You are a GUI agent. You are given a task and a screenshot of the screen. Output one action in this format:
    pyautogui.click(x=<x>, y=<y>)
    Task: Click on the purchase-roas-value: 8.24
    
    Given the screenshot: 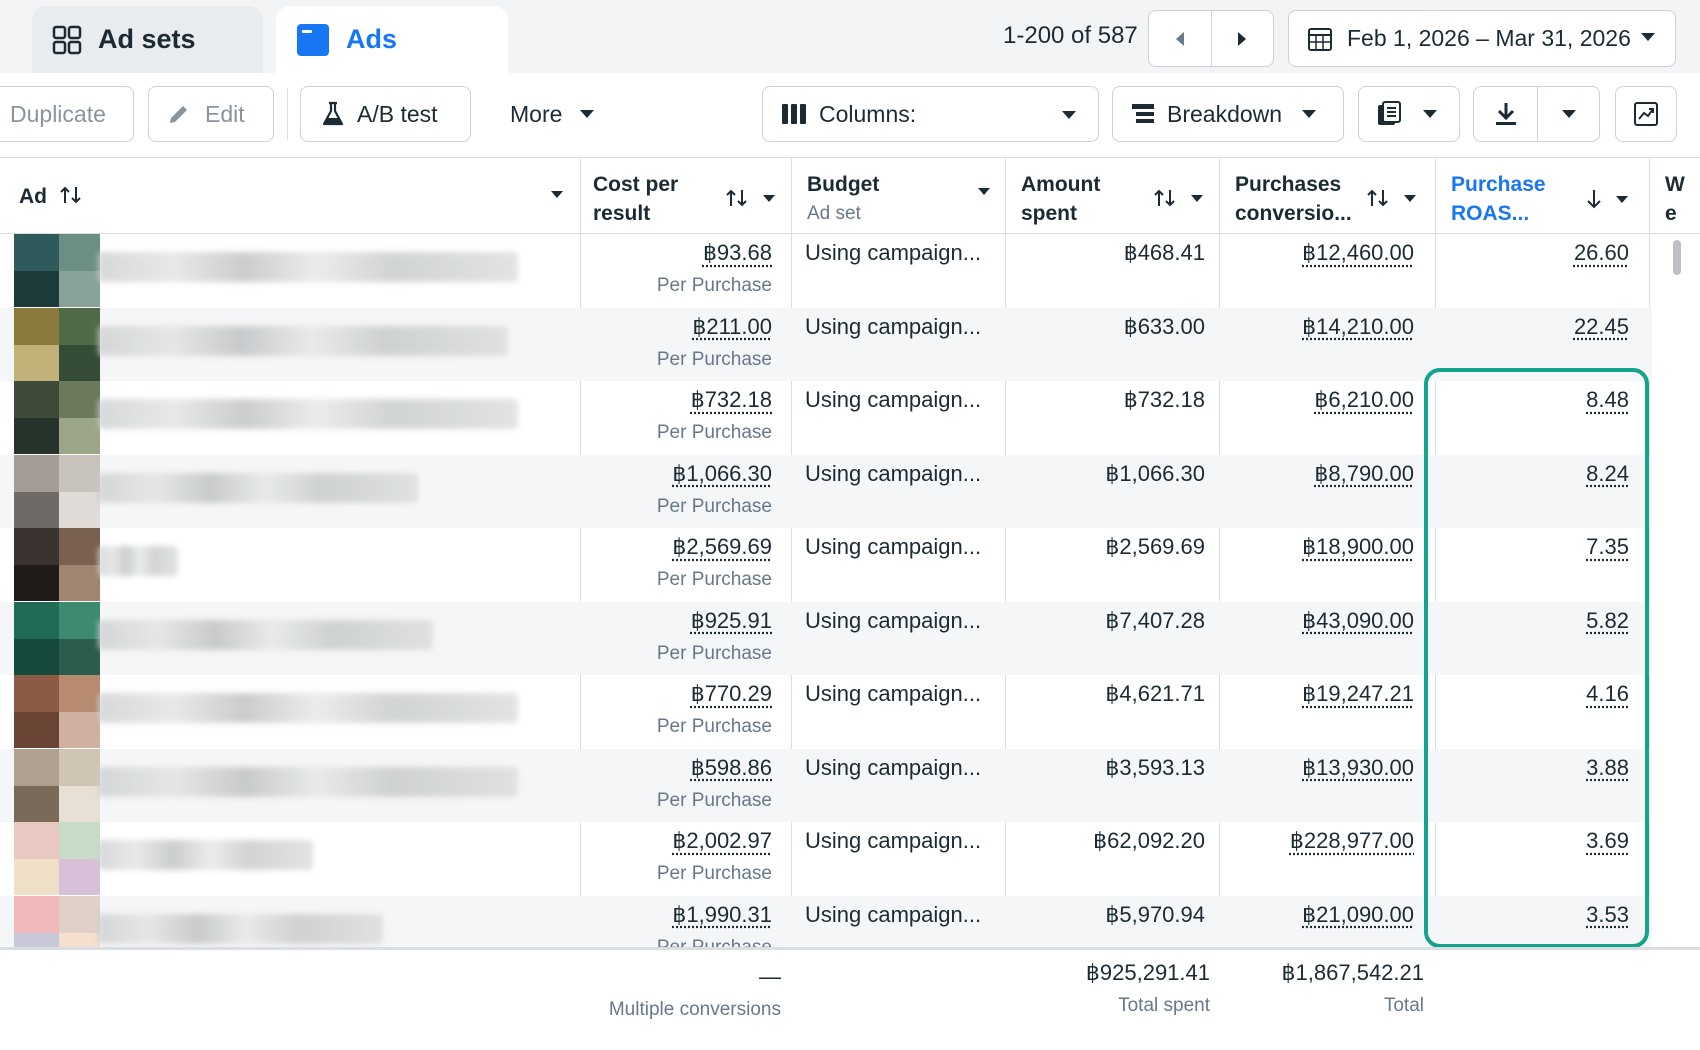 What is the action you would take?
    pyautogui.click(x=1607, y=473)
    